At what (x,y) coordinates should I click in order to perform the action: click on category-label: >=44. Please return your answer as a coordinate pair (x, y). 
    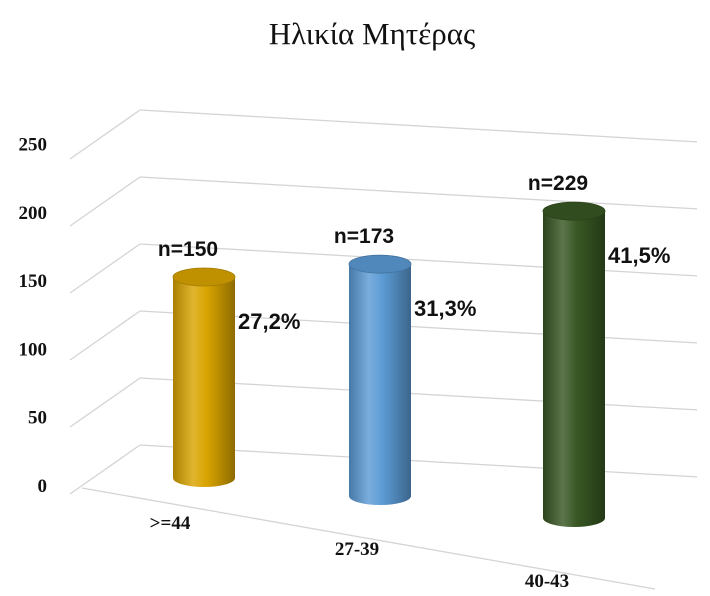
    Looking at the image, I should click on (170, 523).